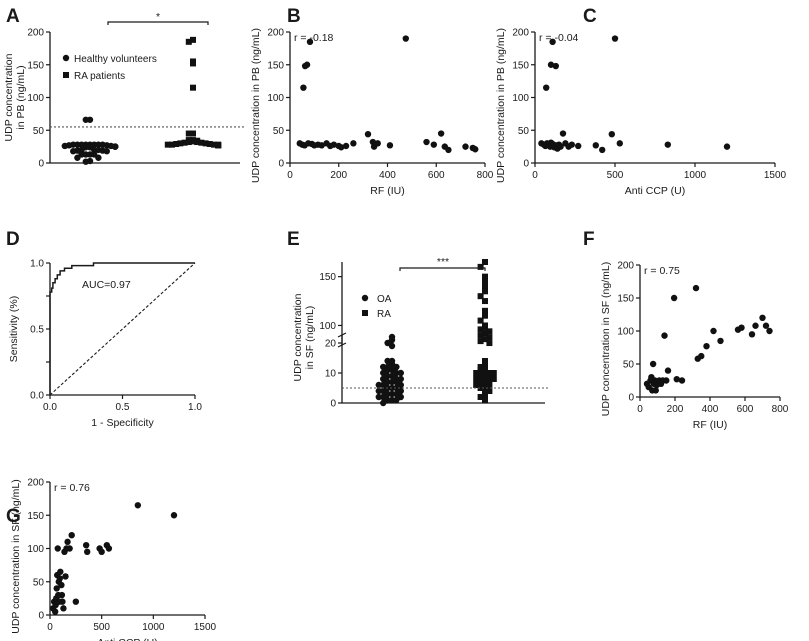  I want to click on roc-curve, so click(122, 328).